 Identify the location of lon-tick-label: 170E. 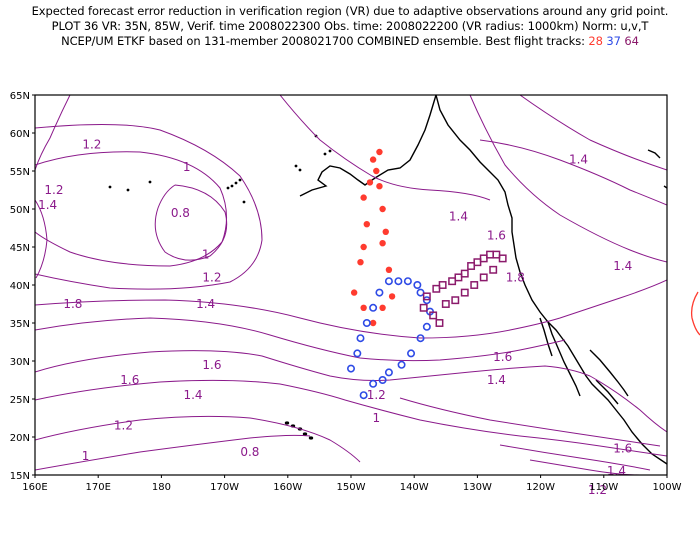
(97, 487).